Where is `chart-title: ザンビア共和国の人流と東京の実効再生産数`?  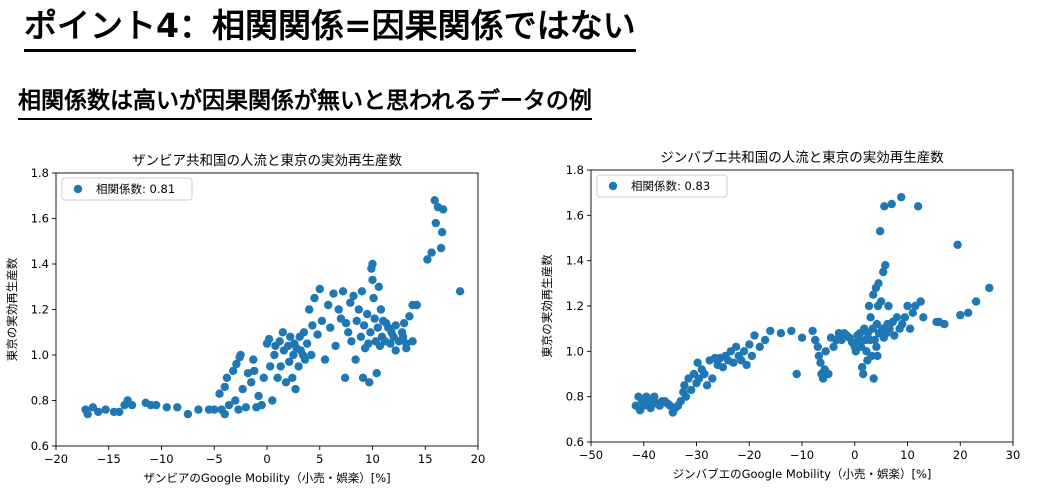
chart-title: ザンビア共和国の人流と東京の実効再生産数 is located at coordinates (267, 161).